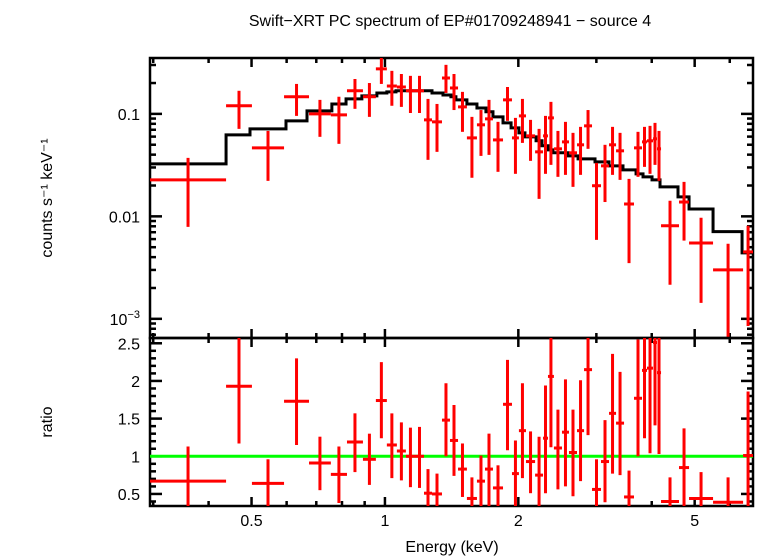 The height and width of the screenshot is (558, 758). Describe the element at coordinates (384, 521) in the screenshot. I see `x-tick-label: 1` at that location.